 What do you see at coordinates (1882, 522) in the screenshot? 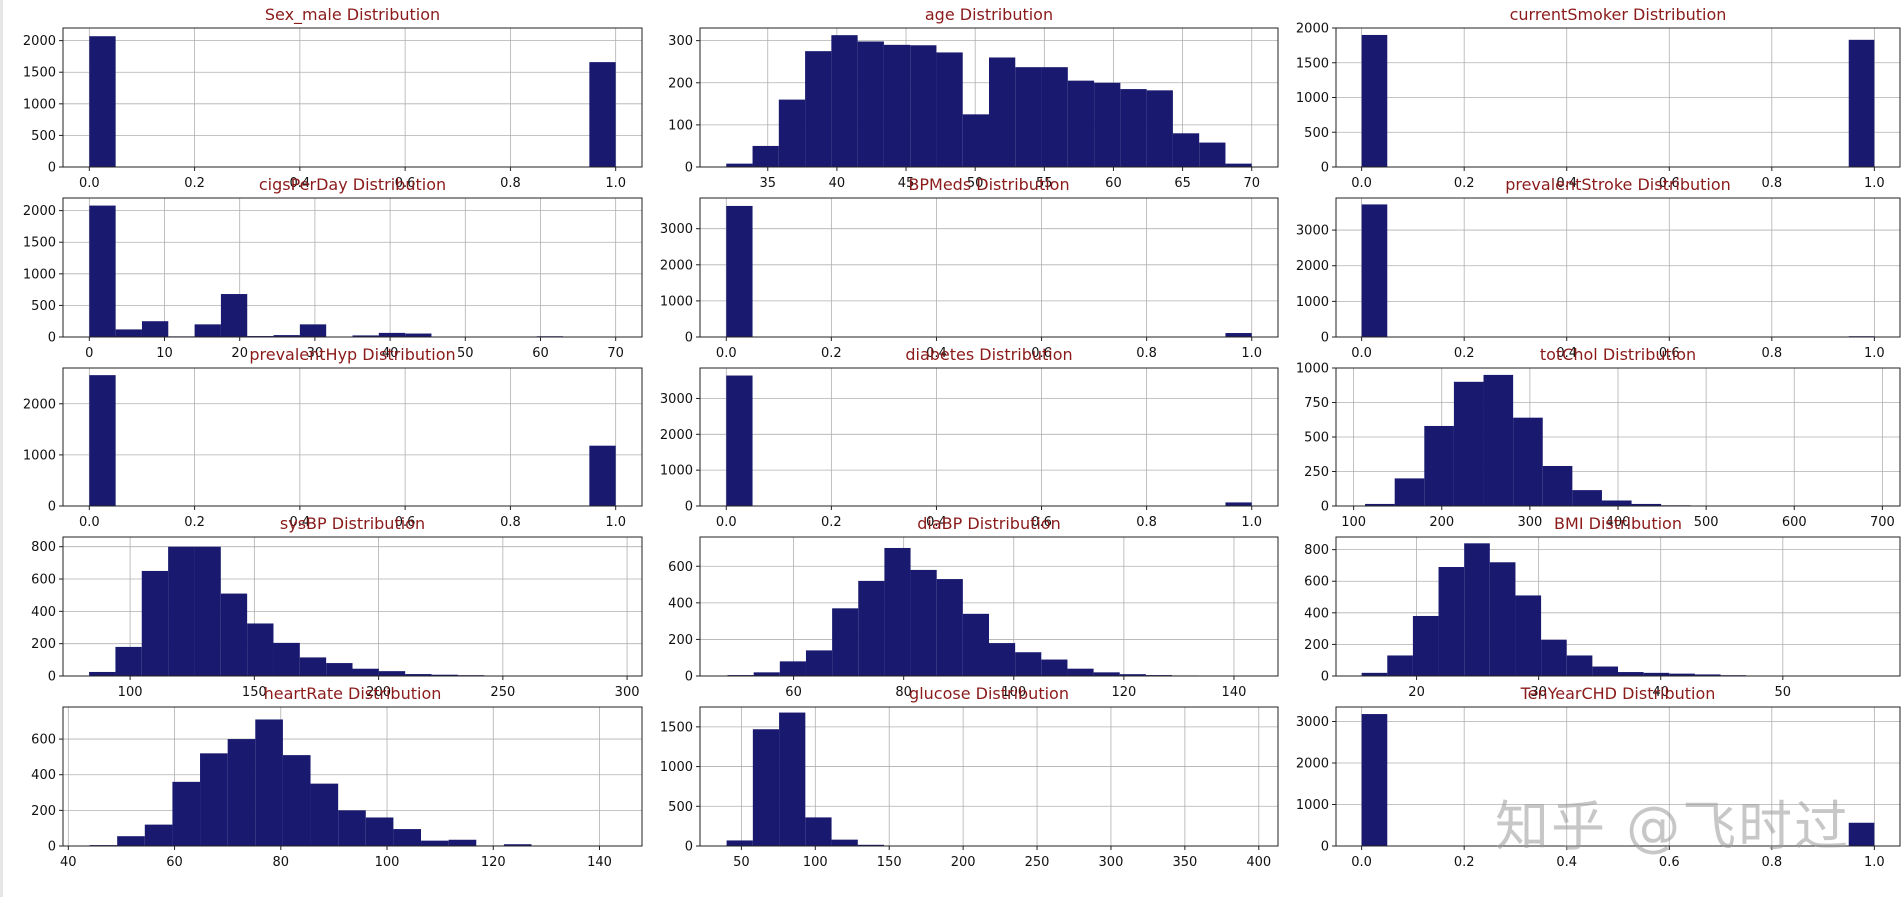
I see `x-tick-label: 700` at bounding box center [1882, 522].